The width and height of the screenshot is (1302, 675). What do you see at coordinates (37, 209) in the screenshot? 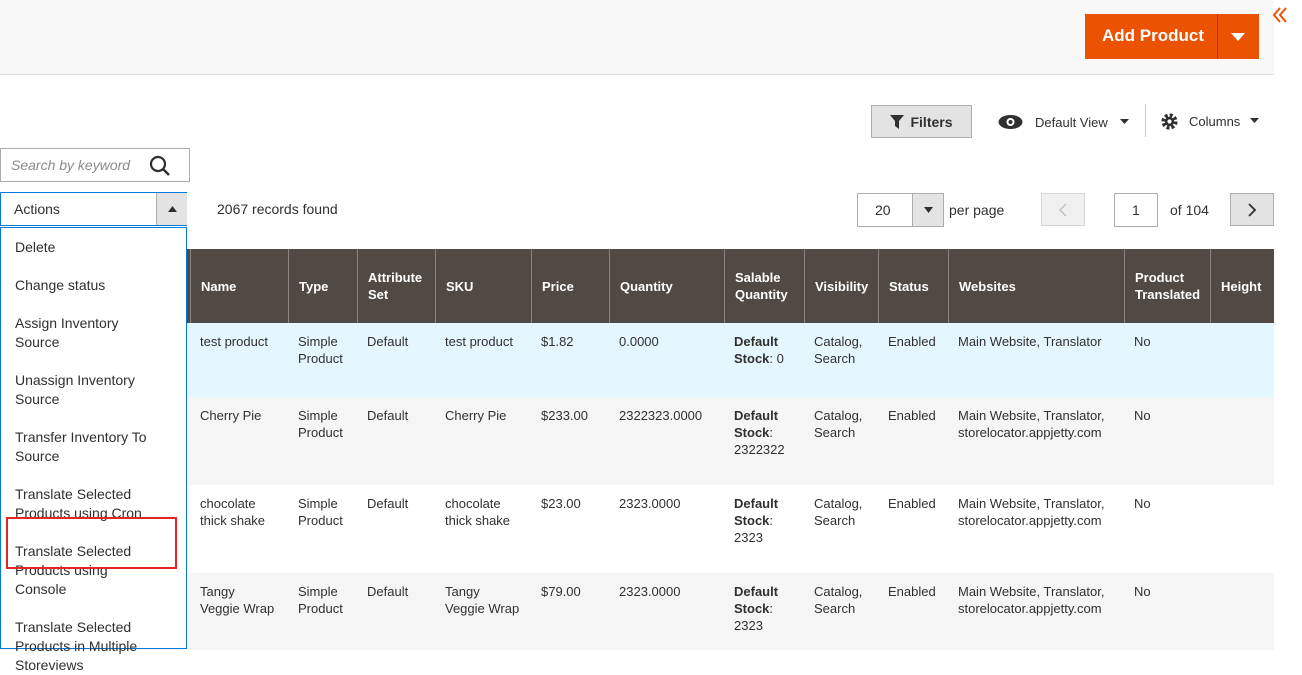
I see `actions-label: Actions` at bounding box center [37, 209].